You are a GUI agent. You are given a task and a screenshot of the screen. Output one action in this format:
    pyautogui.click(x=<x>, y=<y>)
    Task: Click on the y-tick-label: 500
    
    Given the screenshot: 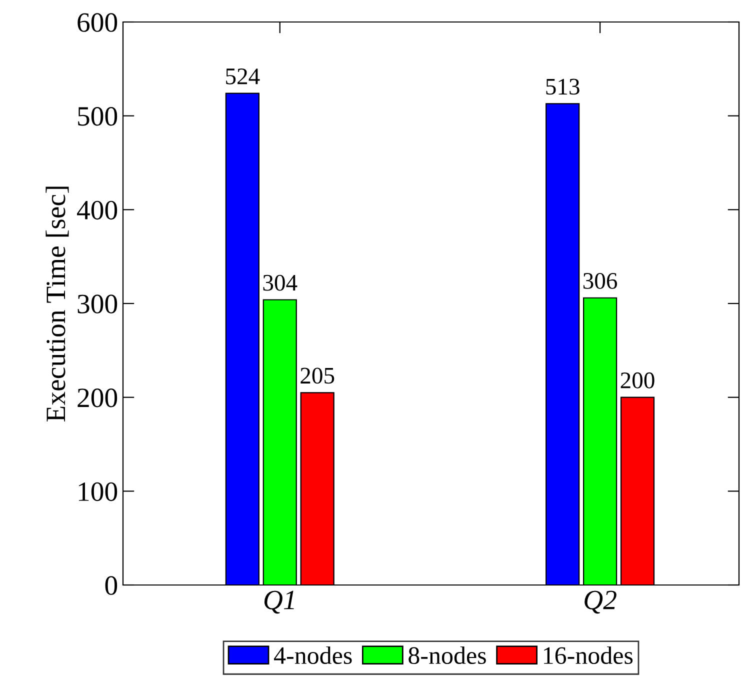 What is the action you would take?
    pyautogui.click(x=98, y=116)
    